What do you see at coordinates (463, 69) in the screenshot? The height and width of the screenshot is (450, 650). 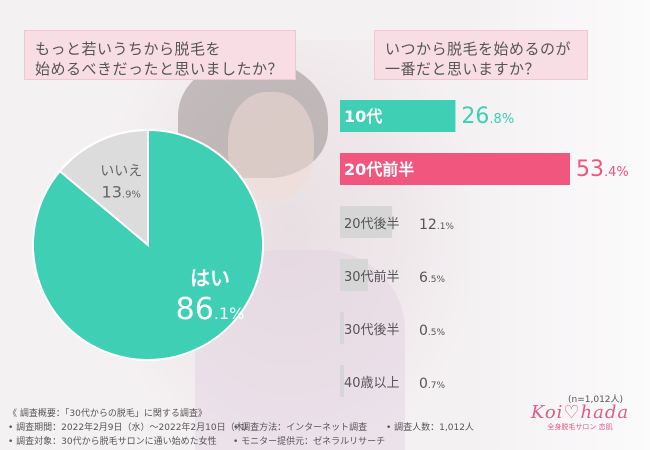 I see `question-right-line2: 一番だと思いますか？` at bounding box center [463, 69].